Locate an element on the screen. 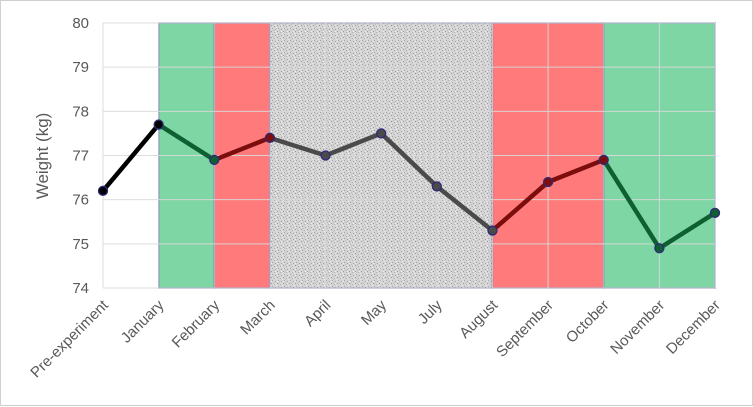 The height and width of the screenshot is (407, 753). x-tick-label: October is located at coordinates (588, 322).